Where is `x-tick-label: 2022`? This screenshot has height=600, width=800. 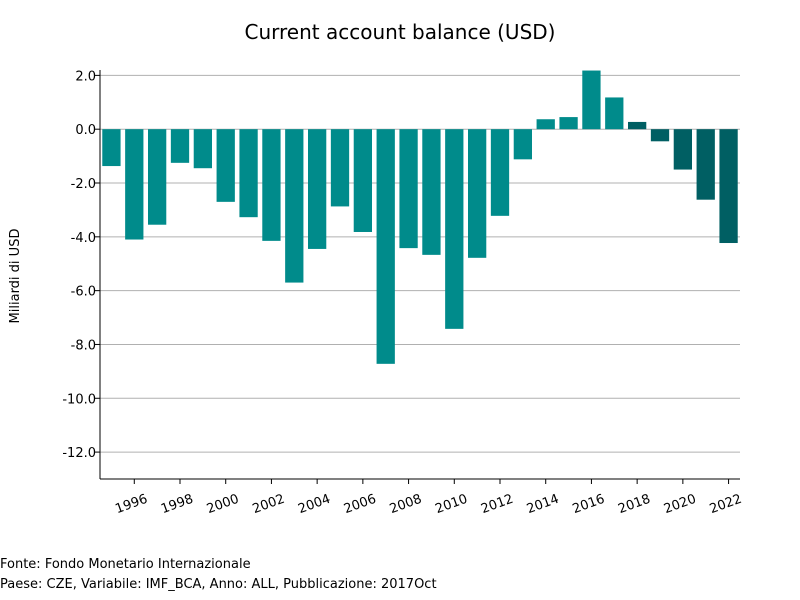 x-tick-label: 2022 is located at coordinates (726, 504).